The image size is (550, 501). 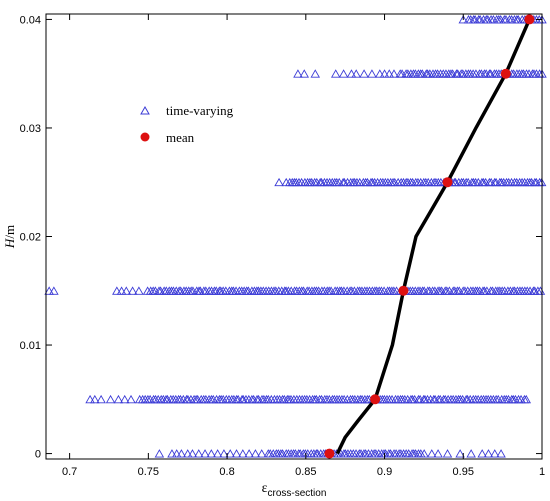 What do you see at coordinates (265, 488) in the screenshot?
I see `x-axis-symbol: ε` at bounding box center [265, 488].